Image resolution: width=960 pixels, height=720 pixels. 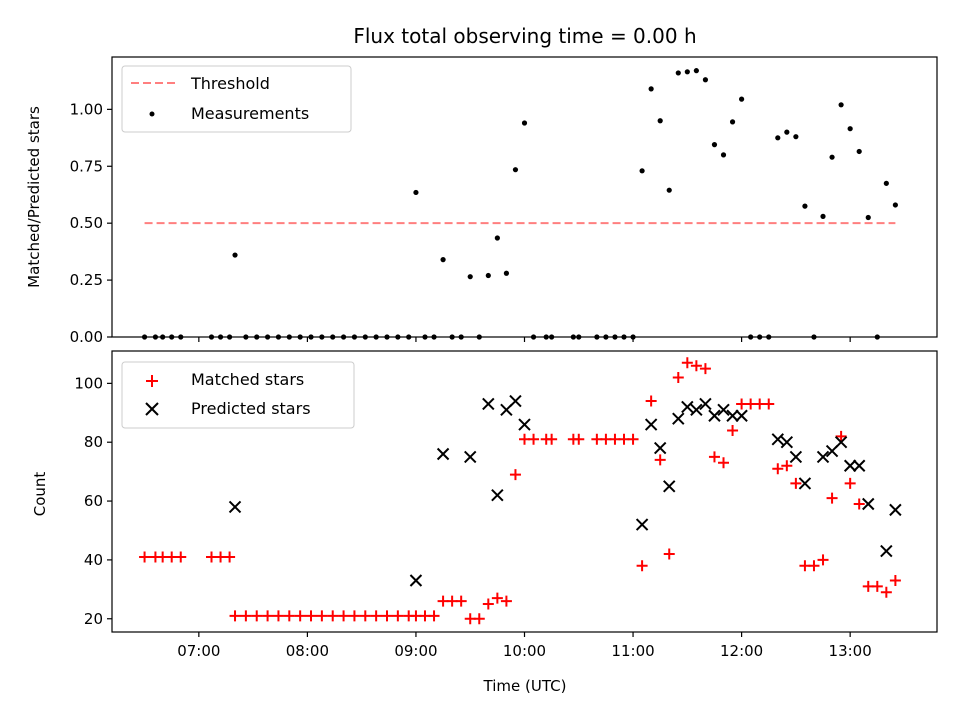 What do you see at coordinates (247, 379) in the screenshot?
I see `matched-legend-label: Matched stars` at bounding box center [247, 379].